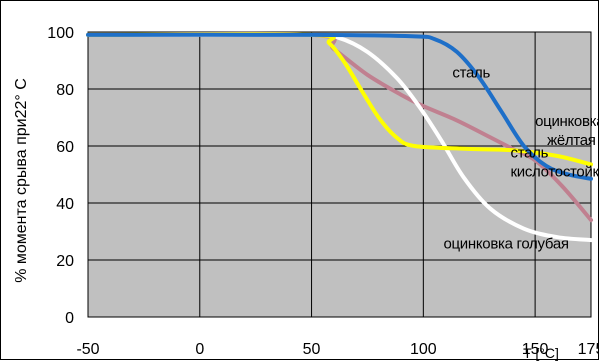  What do you see at coordinates (567, 131) in the screenshot?
I see `series-label-2: оцинковка жёлтая` at bounding box center [567, 131].